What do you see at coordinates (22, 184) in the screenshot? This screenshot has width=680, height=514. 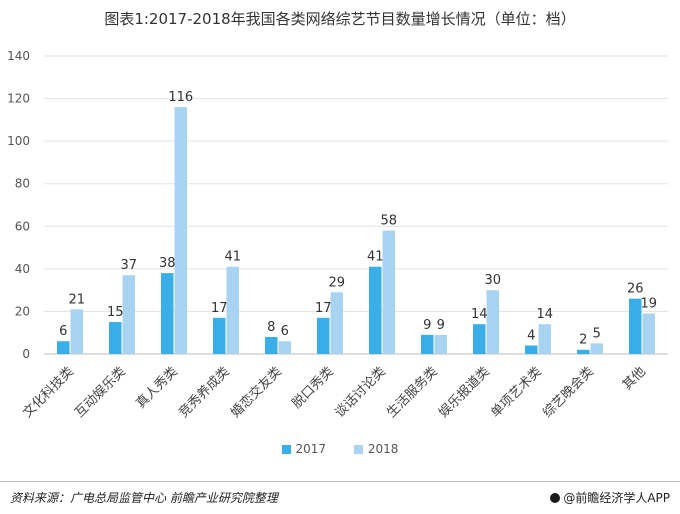 I see `y-tick-label: 80` at bounding box center [22, 184].